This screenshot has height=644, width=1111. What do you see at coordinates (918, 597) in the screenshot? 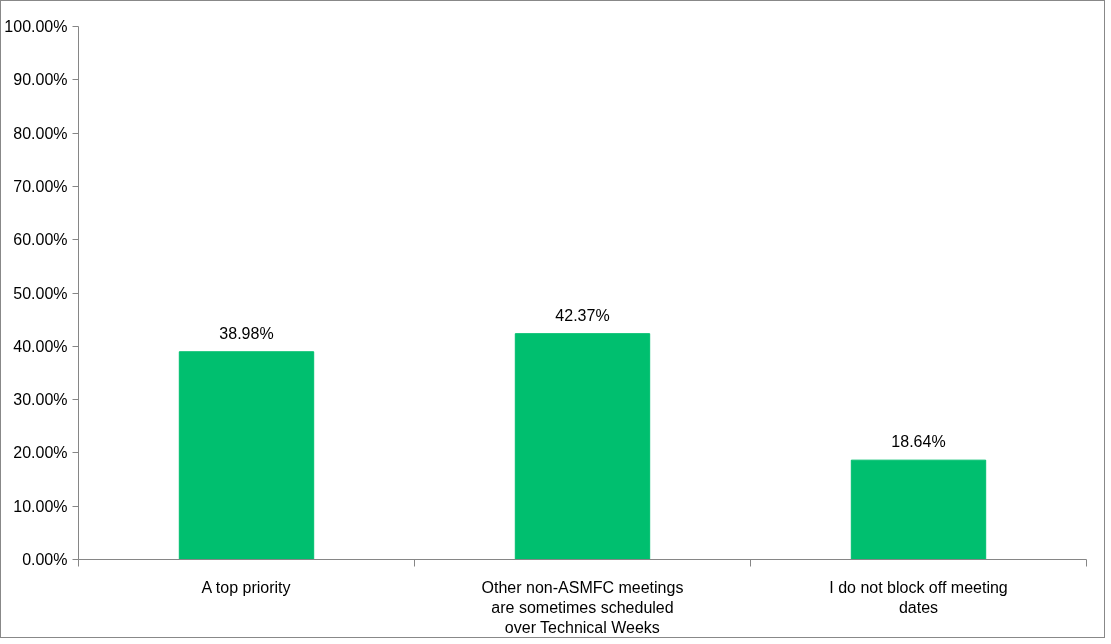
I see `x-tick-label: I do not block off meeting dates` at bounding box center [918, 597].